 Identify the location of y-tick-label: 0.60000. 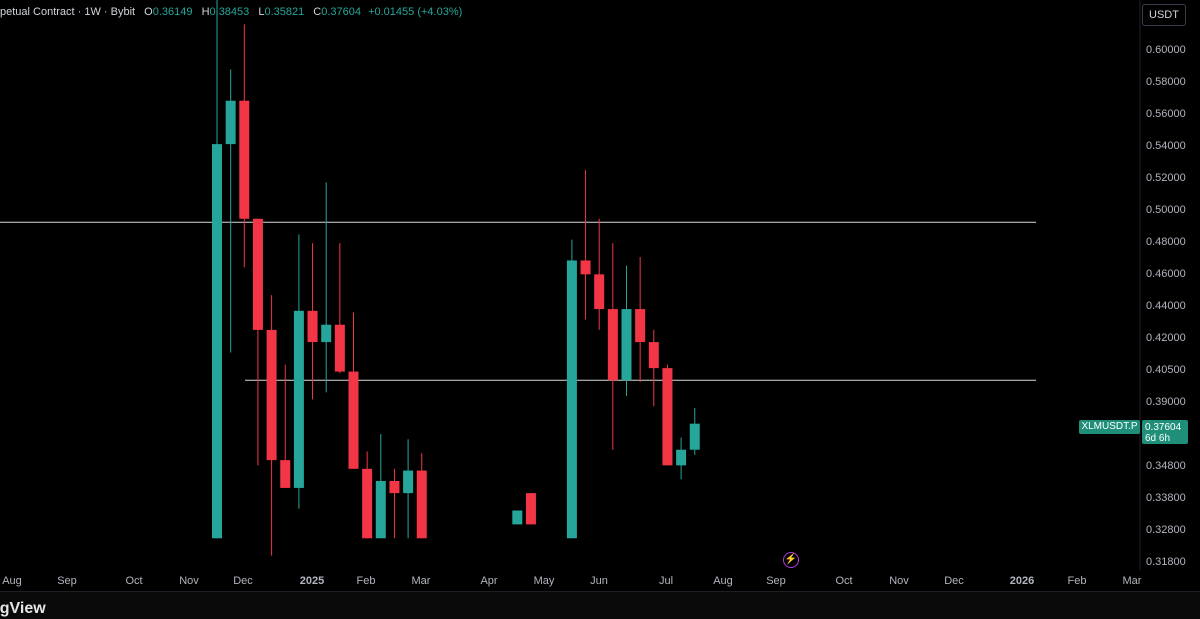
(1166, 50).